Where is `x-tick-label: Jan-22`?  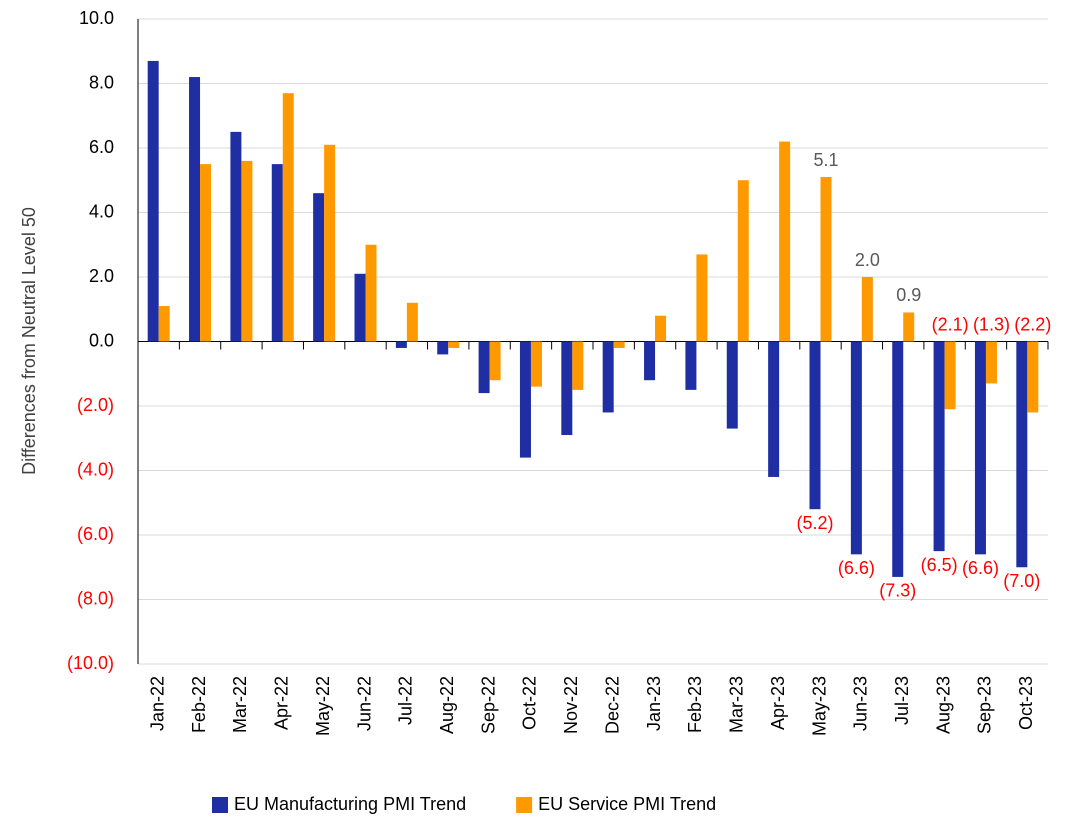 x-tick-label: Jan-22 is located at coordinates (157, 703).